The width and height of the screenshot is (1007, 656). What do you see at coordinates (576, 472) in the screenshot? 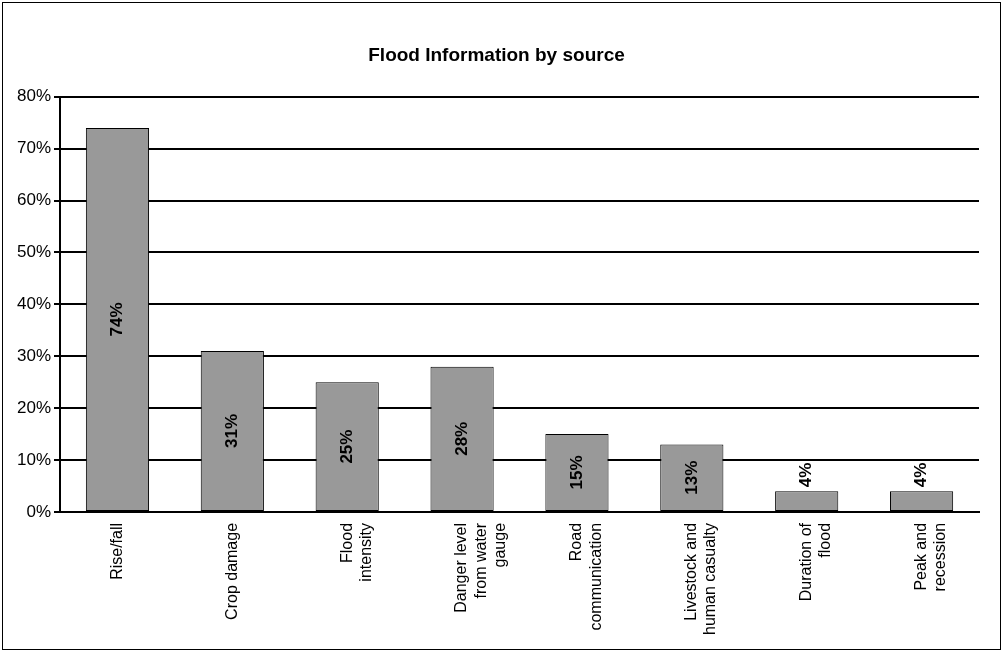
I see `data-label: 15%` at bounding box center [576, 472].